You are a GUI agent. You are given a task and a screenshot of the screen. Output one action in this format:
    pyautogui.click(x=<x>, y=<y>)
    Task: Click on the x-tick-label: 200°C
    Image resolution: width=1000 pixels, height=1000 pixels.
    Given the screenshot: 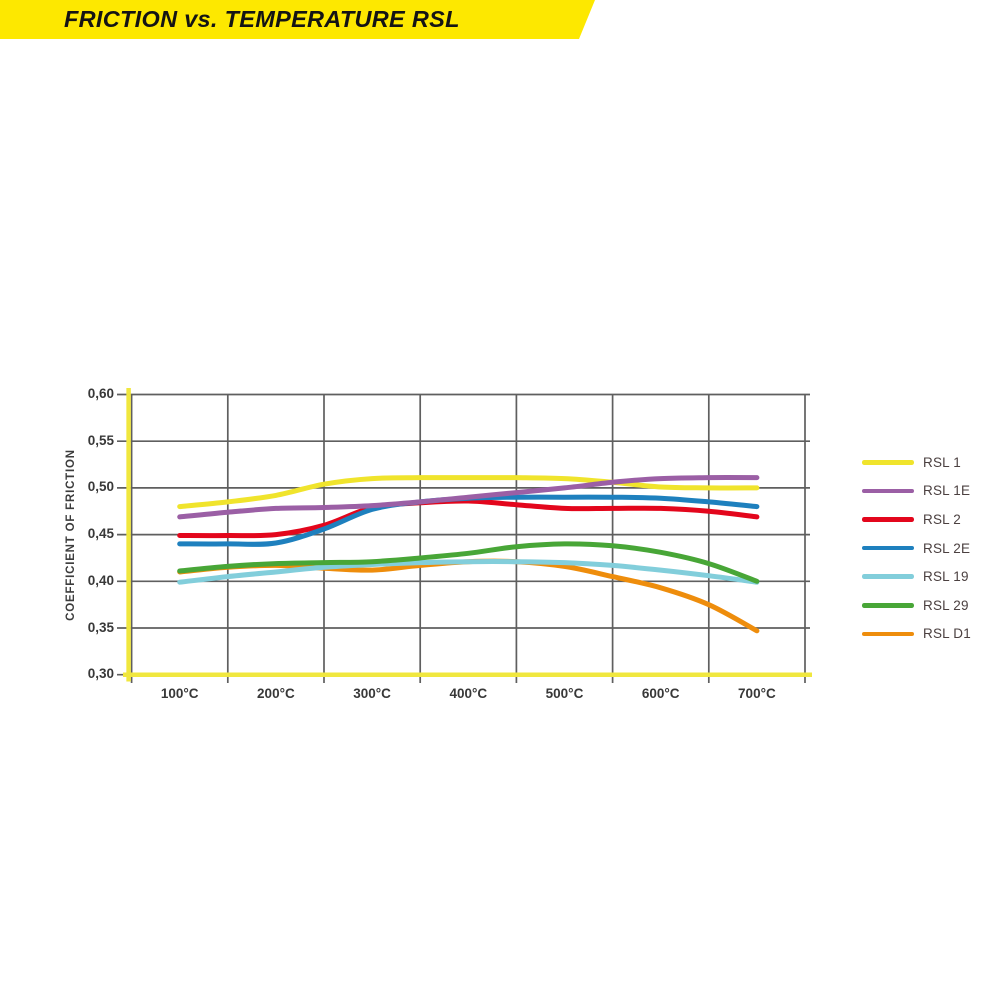 What is the action you would take?
    pyautogui.click(x=276, y=693)
    